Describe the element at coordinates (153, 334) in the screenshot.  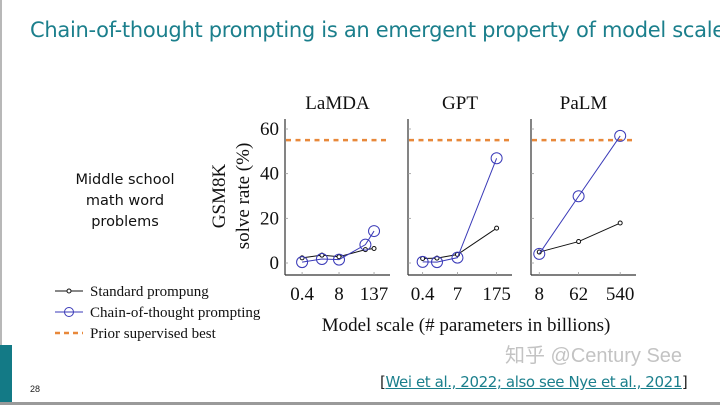
I see `legend-prior-label: Prior supervised best` at that location.